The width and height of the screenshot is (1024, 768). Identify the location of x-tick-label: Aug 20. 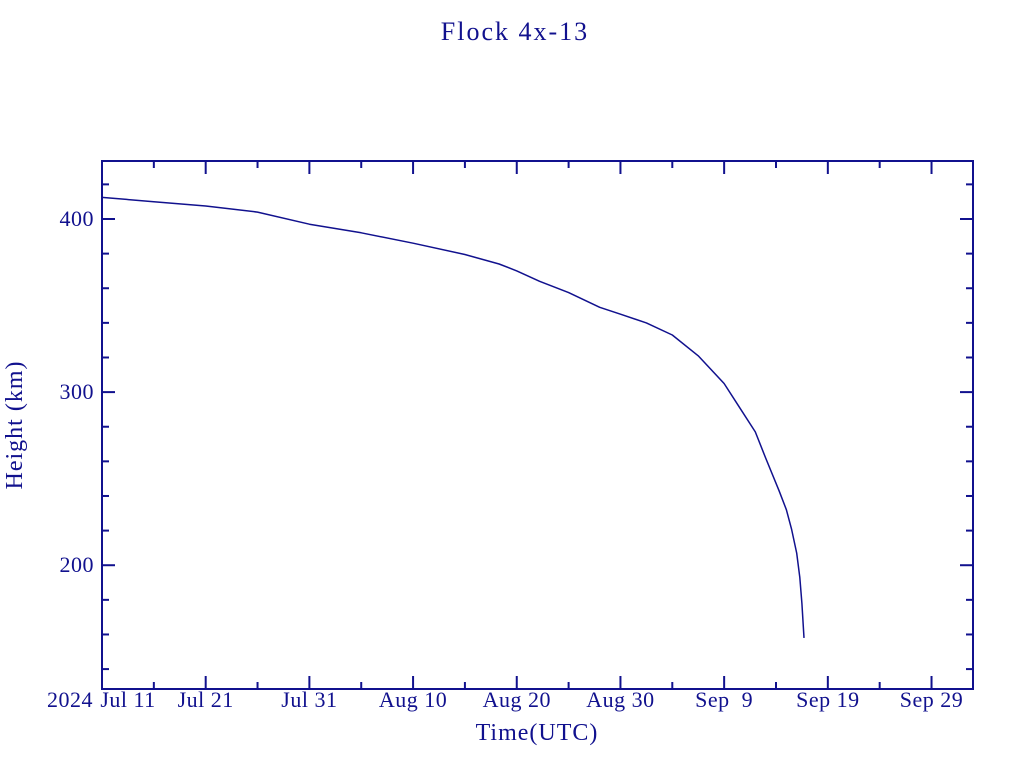
(517, 699).